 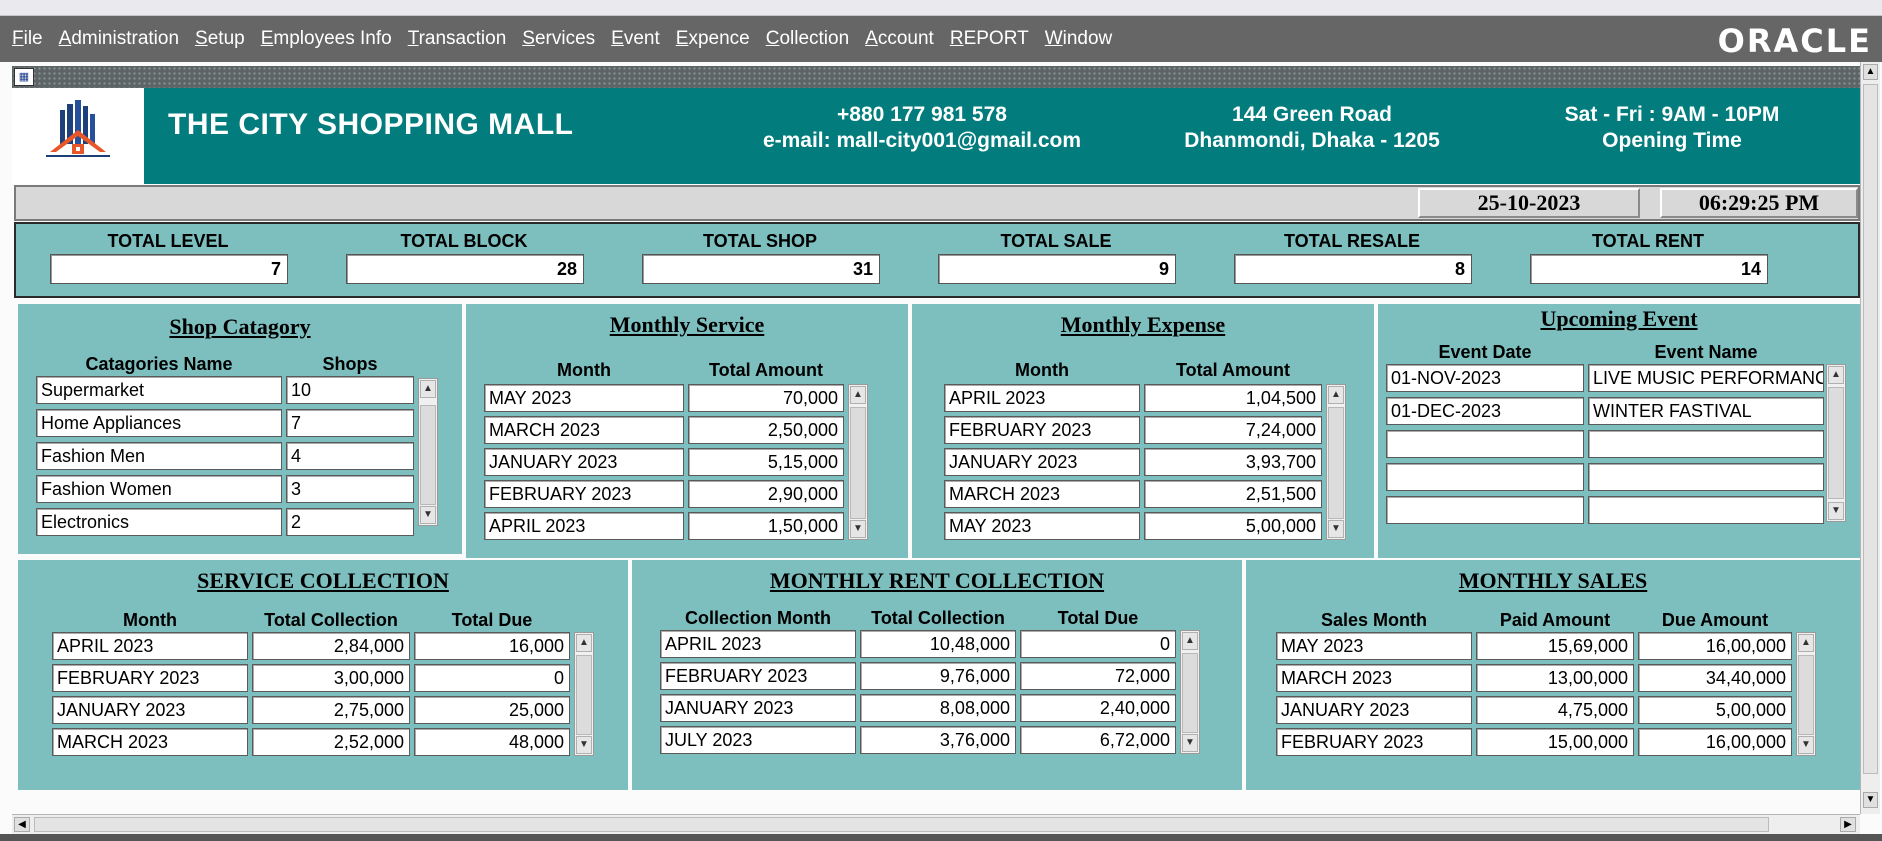 What do you see at coordinates (1374, 710) in the screenshot?
I see `monthly-sales-cell: JANUARY 2023` at bounding box center [1374, 710].